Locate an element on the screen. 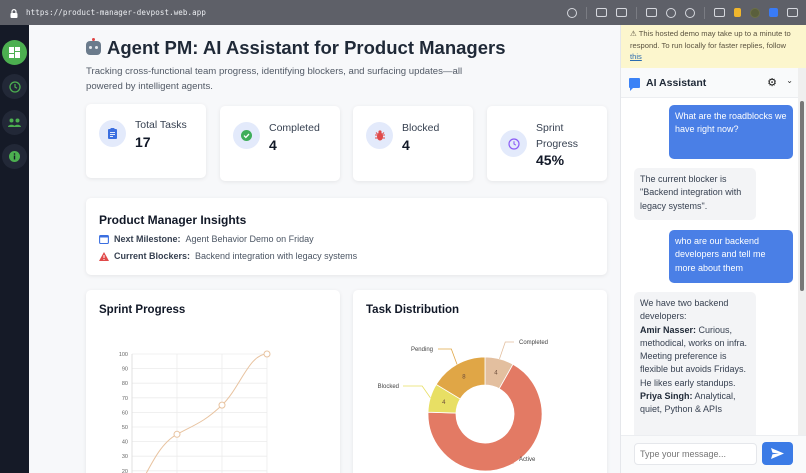 The width and height of the screenshot is (806, 473). extension-blue-icon is located at coordinates (773, 12).